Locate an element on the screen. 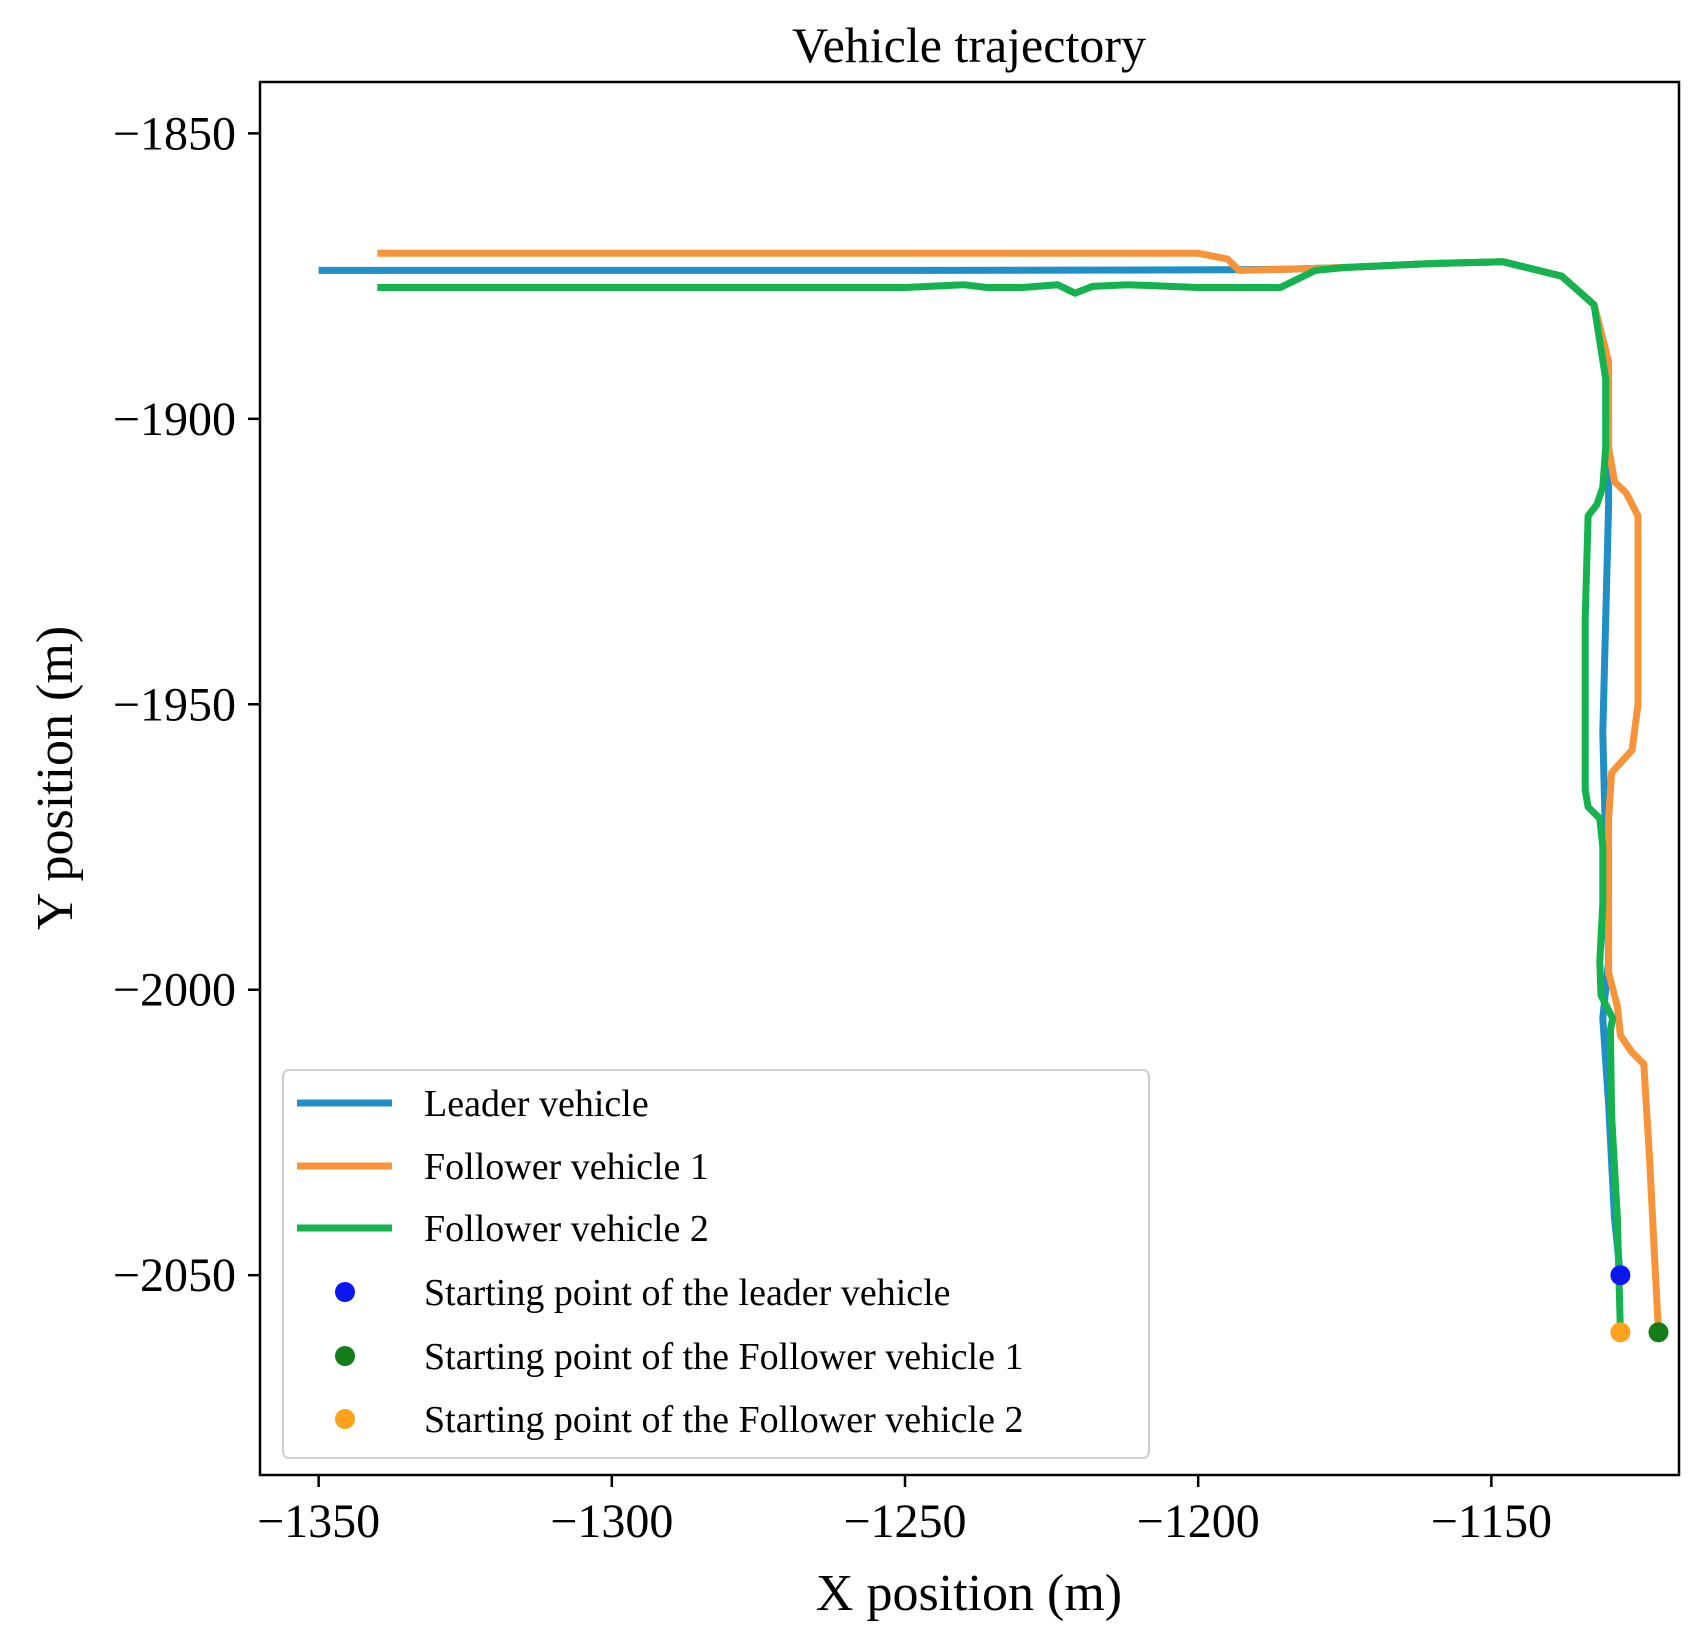 Image resolution: width=1697 pixels, height=1643 pixels. legend-label: Leader vehicle is located at coordinates (536, 1104).